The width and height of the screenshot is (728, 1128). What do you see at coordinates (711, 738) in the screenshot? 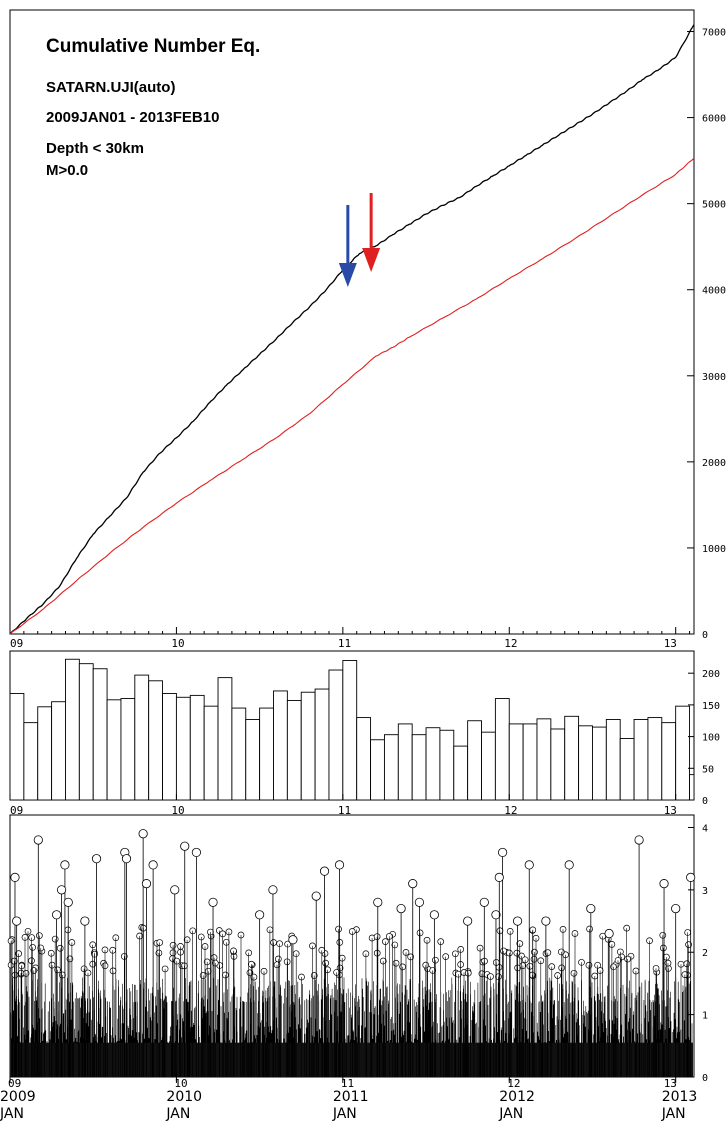
I see `y-tick-label: 100` at bounding box center [711, 738].